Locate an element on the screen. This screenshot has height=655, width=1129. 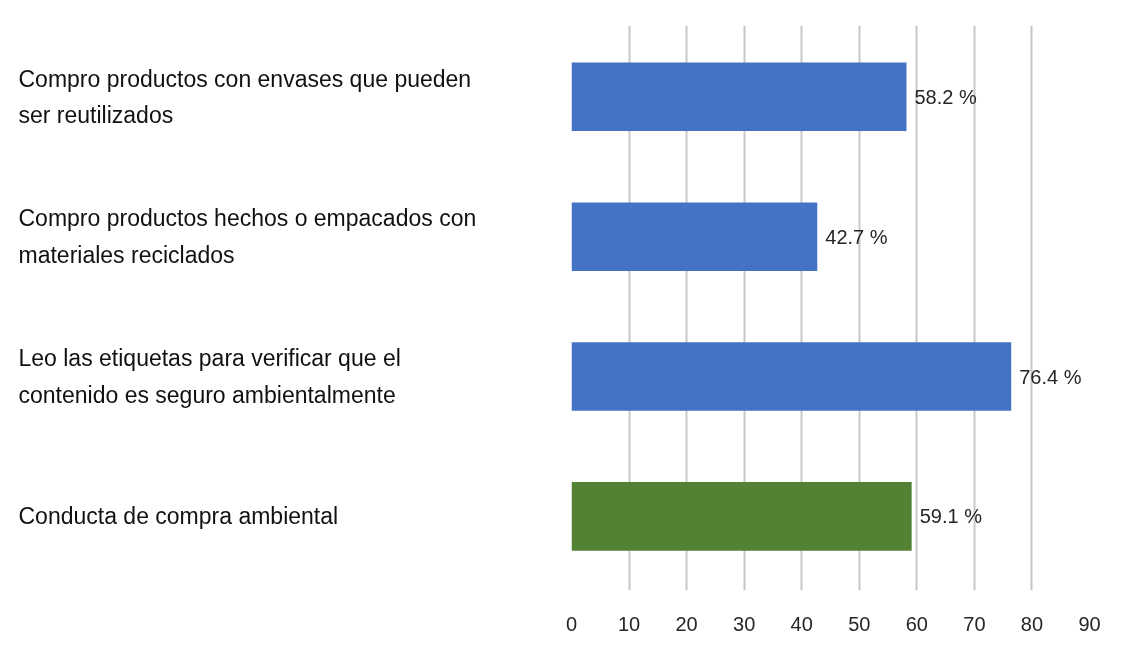
x-tick-label: 40 is located at coordinates (801, 623).